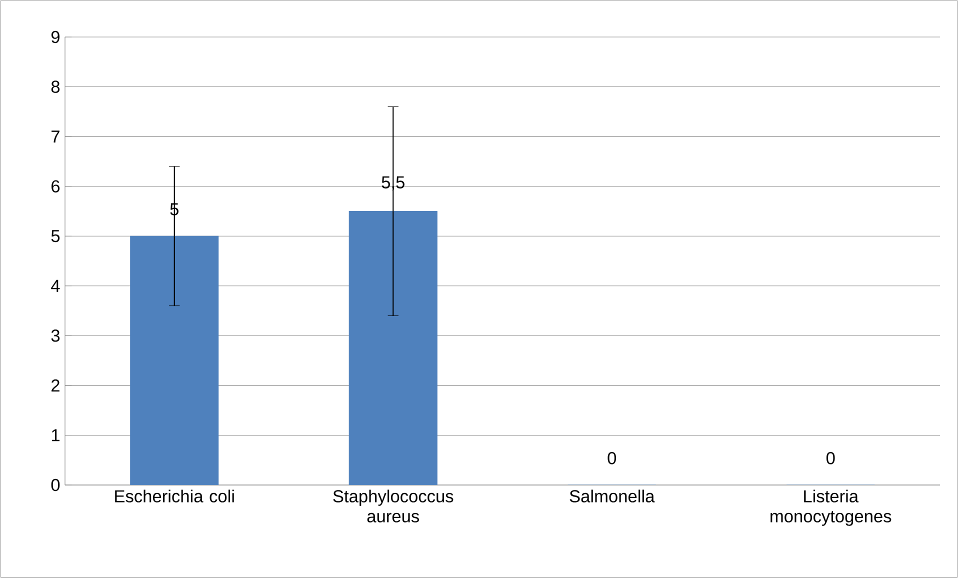  Describe the element at coordinates (56, 136) in the screenshot. I see `y-tick-label: 7` at that location.